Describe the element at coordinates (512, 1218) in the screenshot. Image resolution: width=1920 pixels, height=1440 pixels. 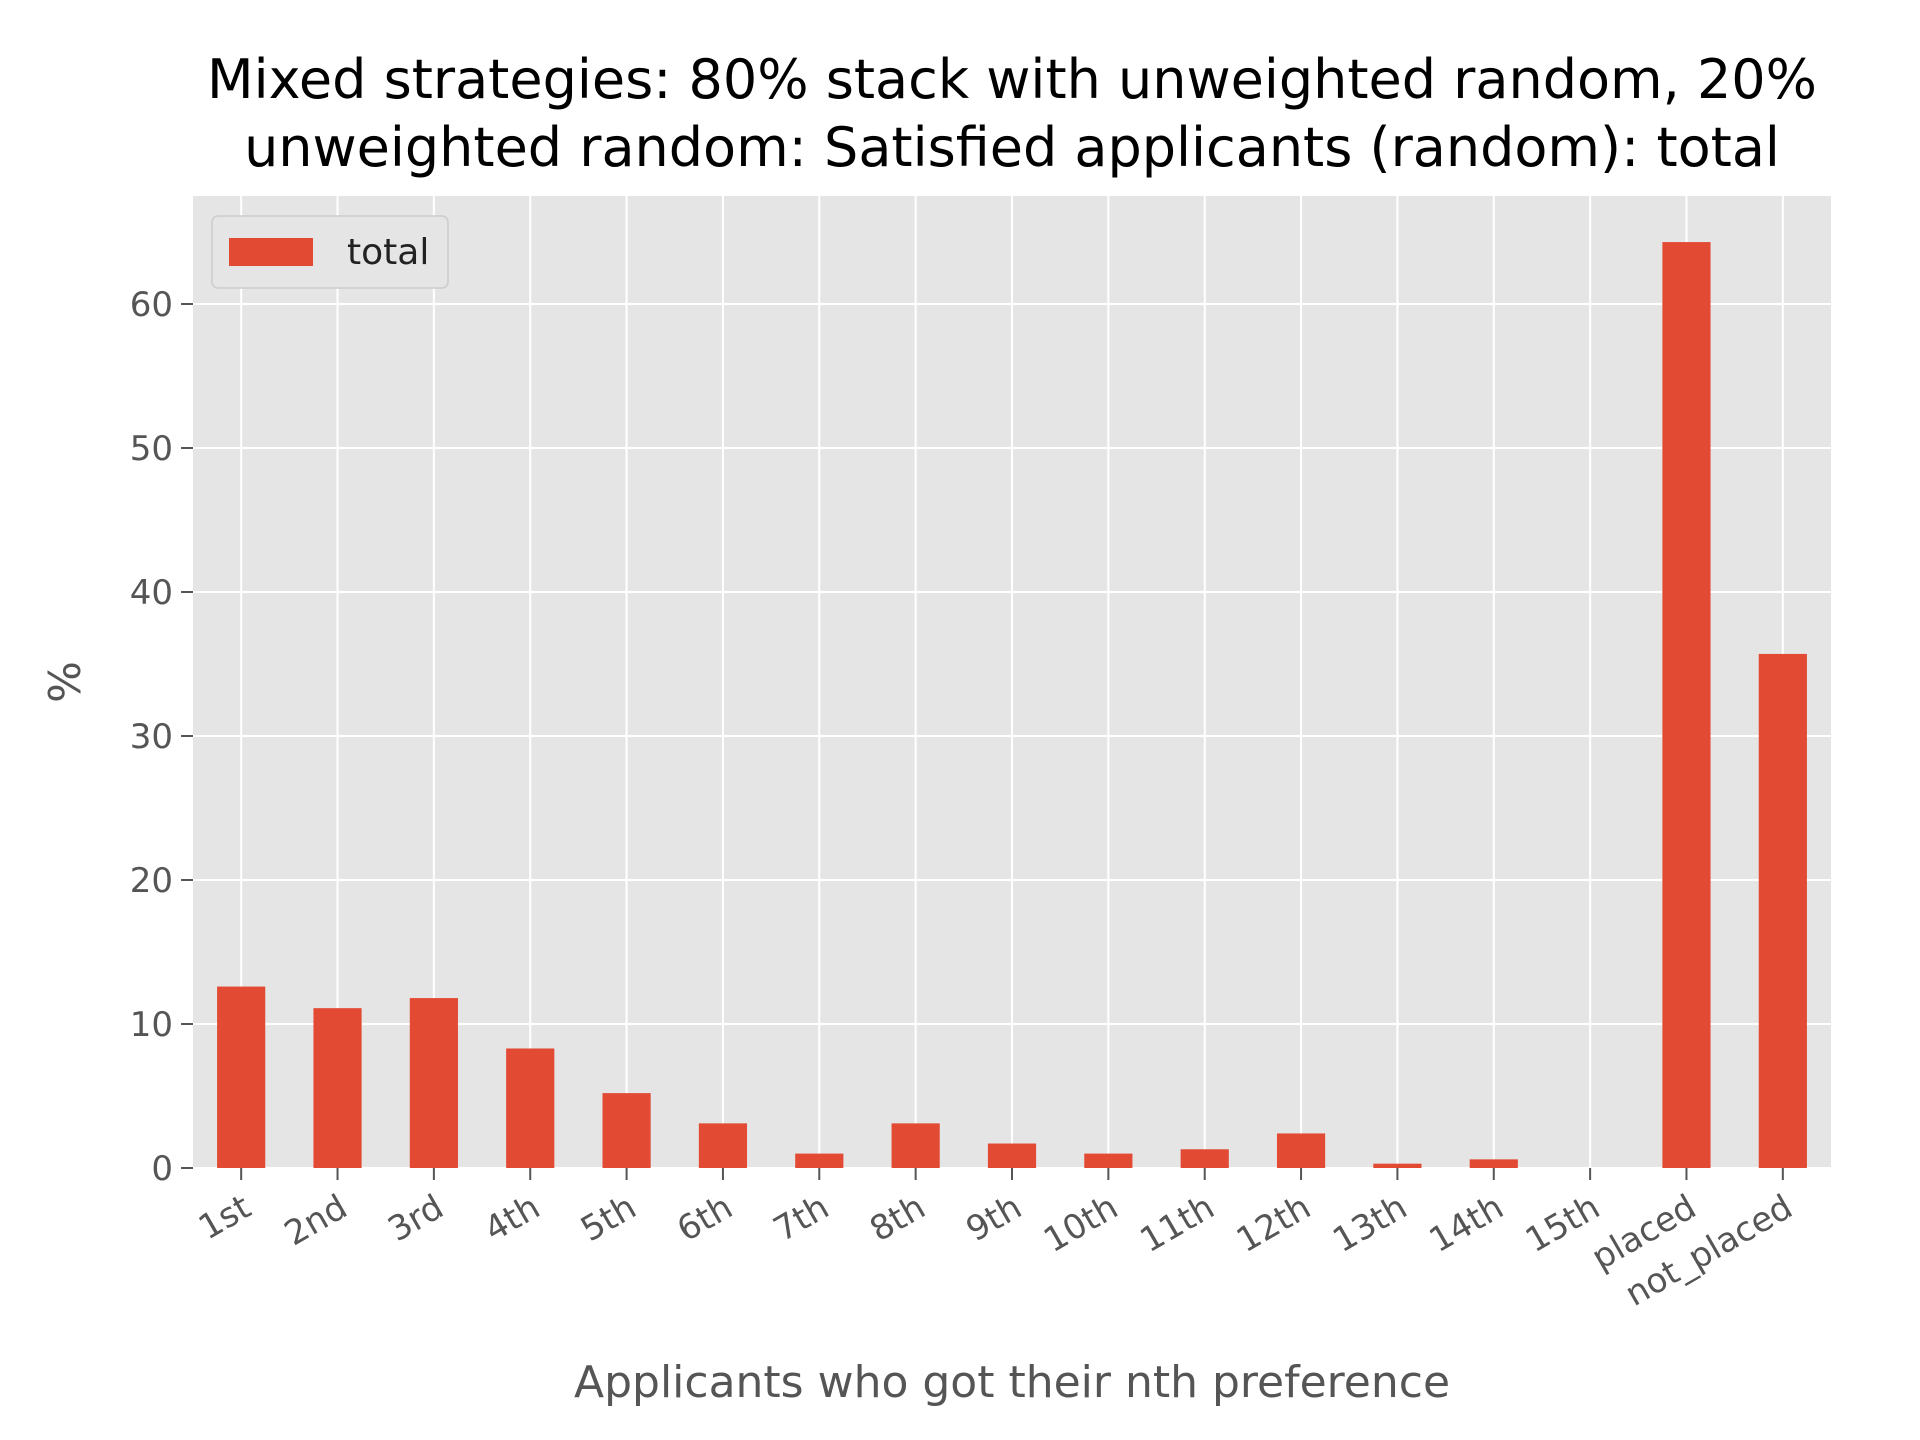
I see `x-tick-label: 4th` at that location.